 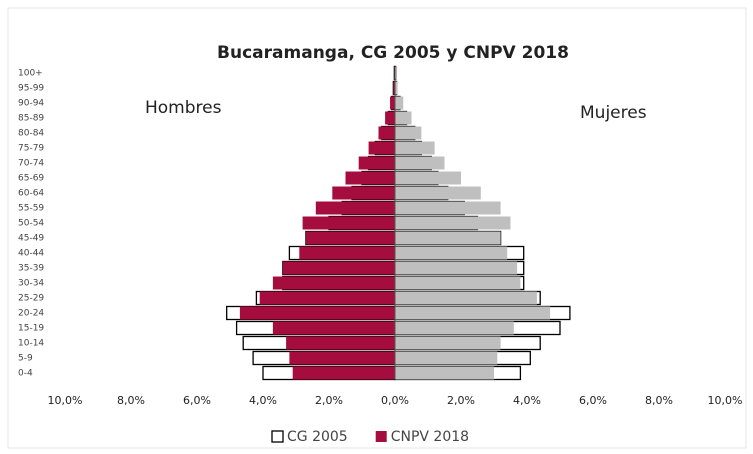 What do you see at coordinates (31, 194) in the screenshot?
I see `y-tick-label: 60-64` at bounding box center [31, 194].